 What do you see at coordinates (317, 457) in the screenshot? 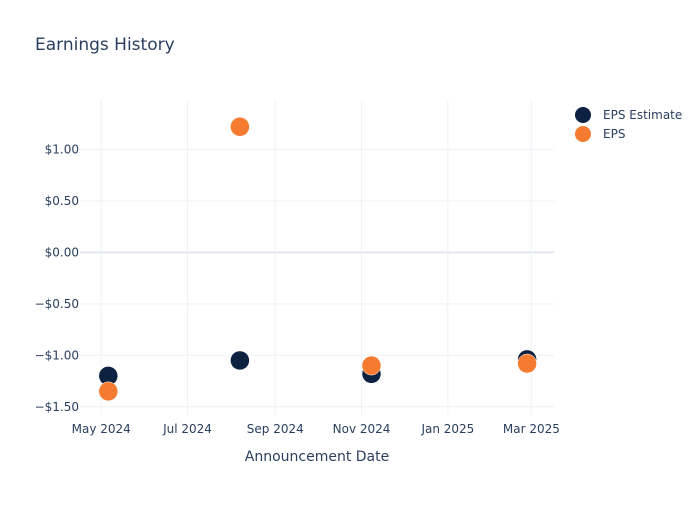
I see `x-axis-label: Announcement Date` at bounding box center [317, 457].